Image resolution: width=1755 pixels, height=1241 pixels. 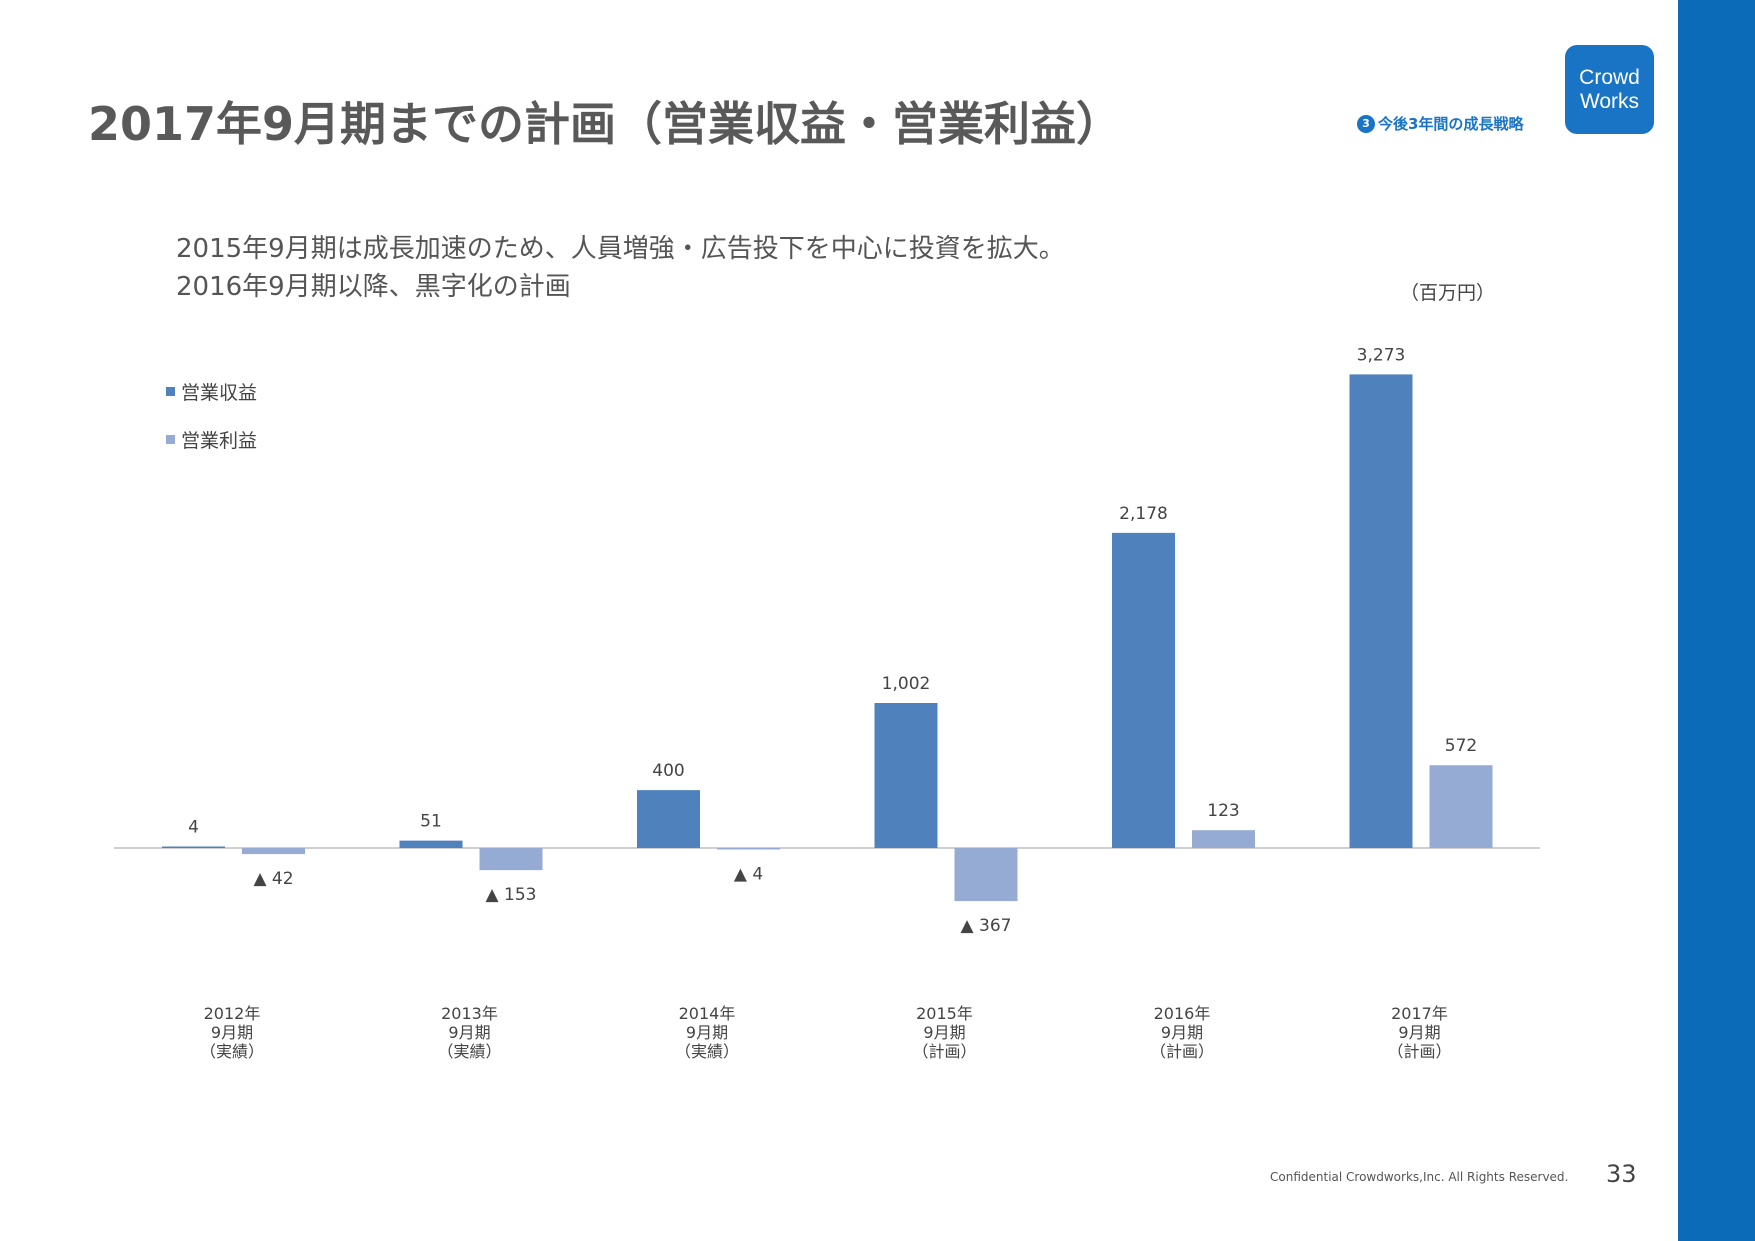 I want to click on side-accent-bar, so click(x=1716, y=620).